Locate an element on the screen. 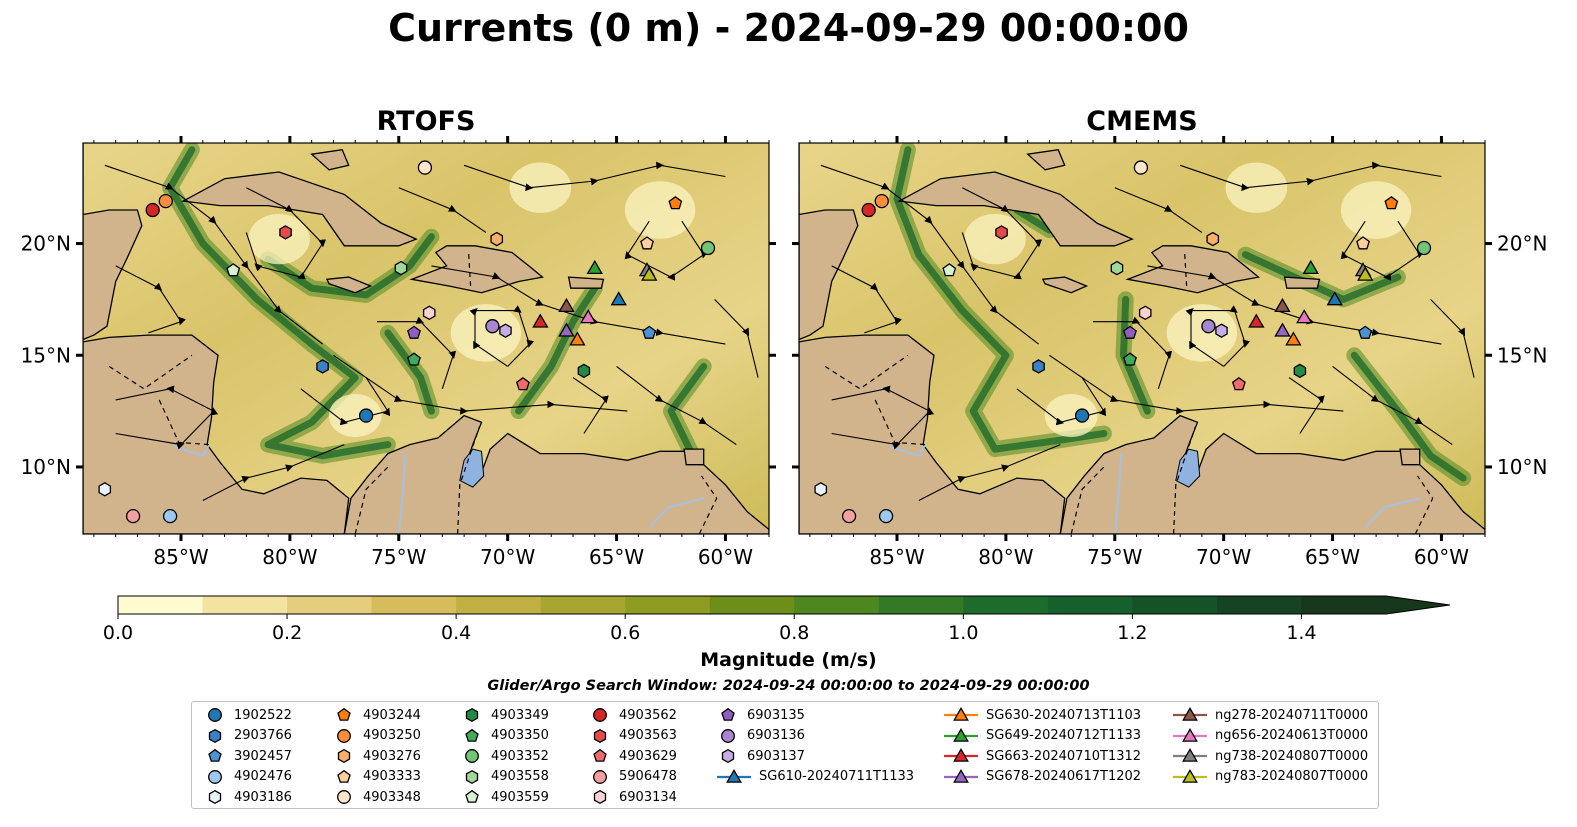 The width and height of the screenshot is (1577, 827). legend-item-label: 2903766 is located at coordinates (263, 736).